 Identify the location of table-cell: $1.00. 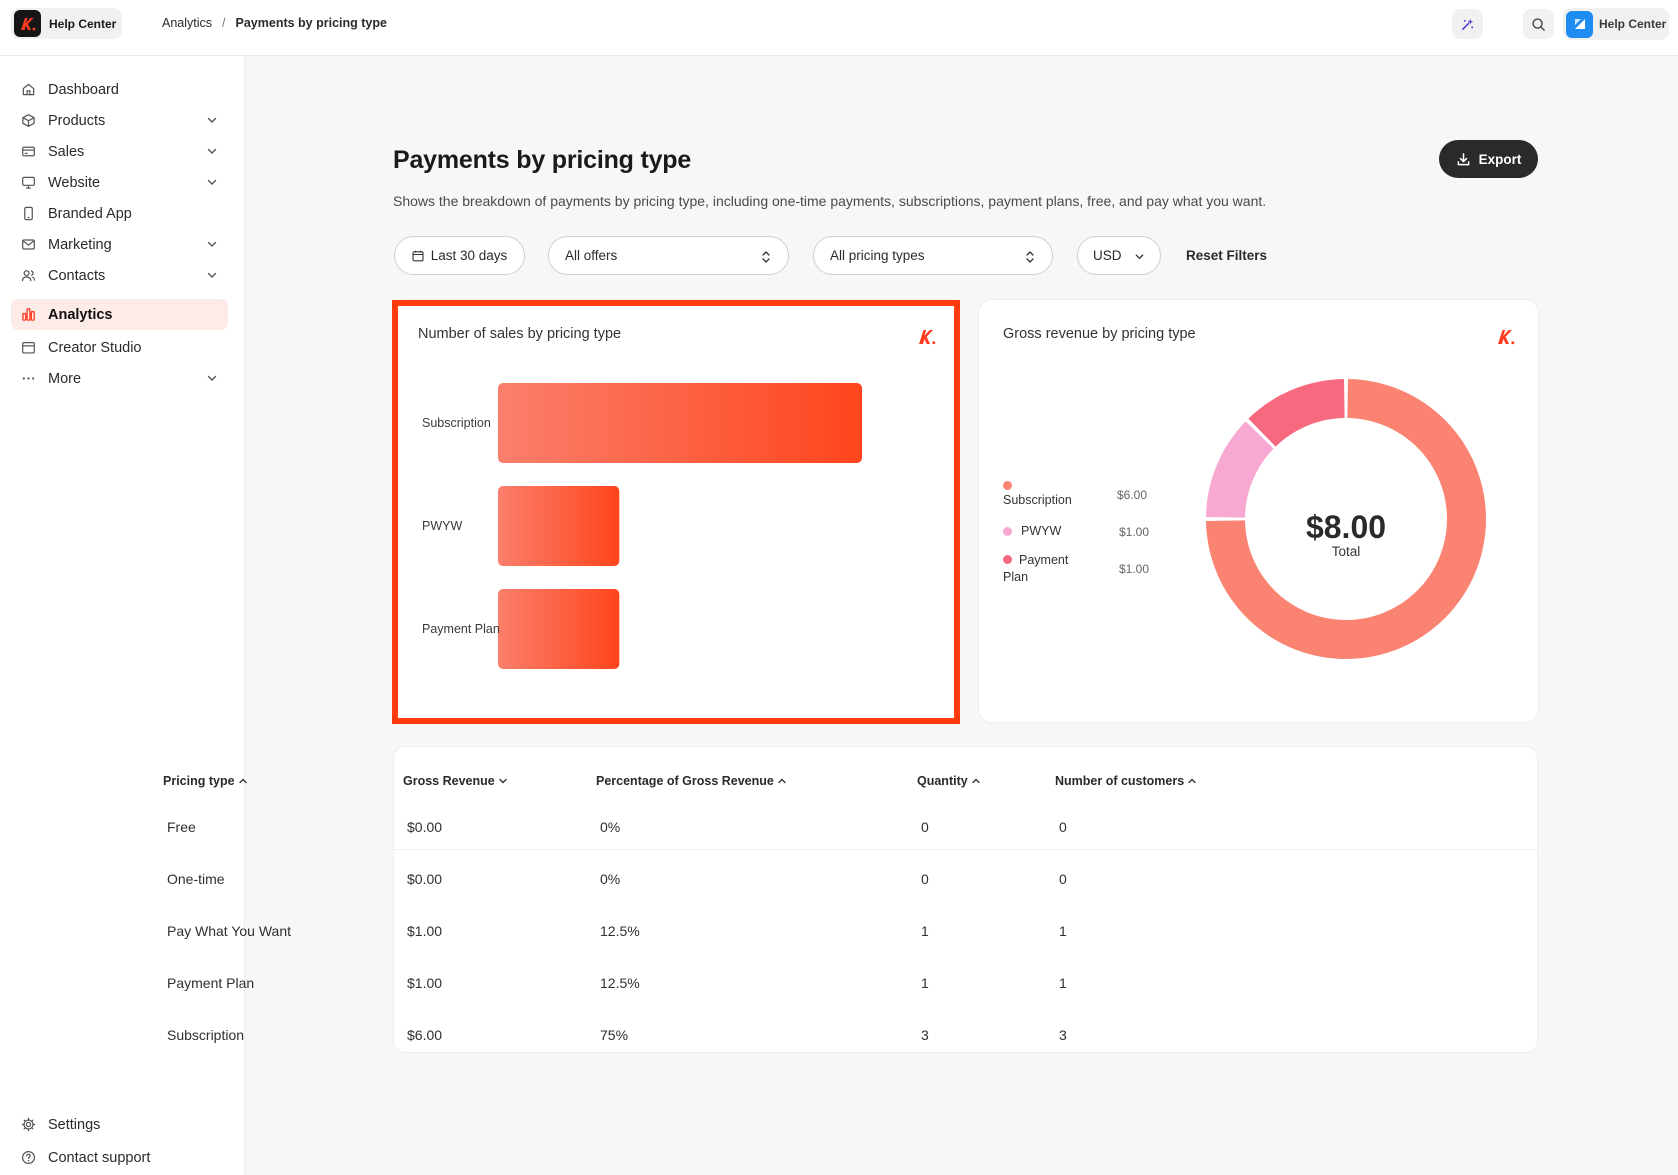
(425, 931).